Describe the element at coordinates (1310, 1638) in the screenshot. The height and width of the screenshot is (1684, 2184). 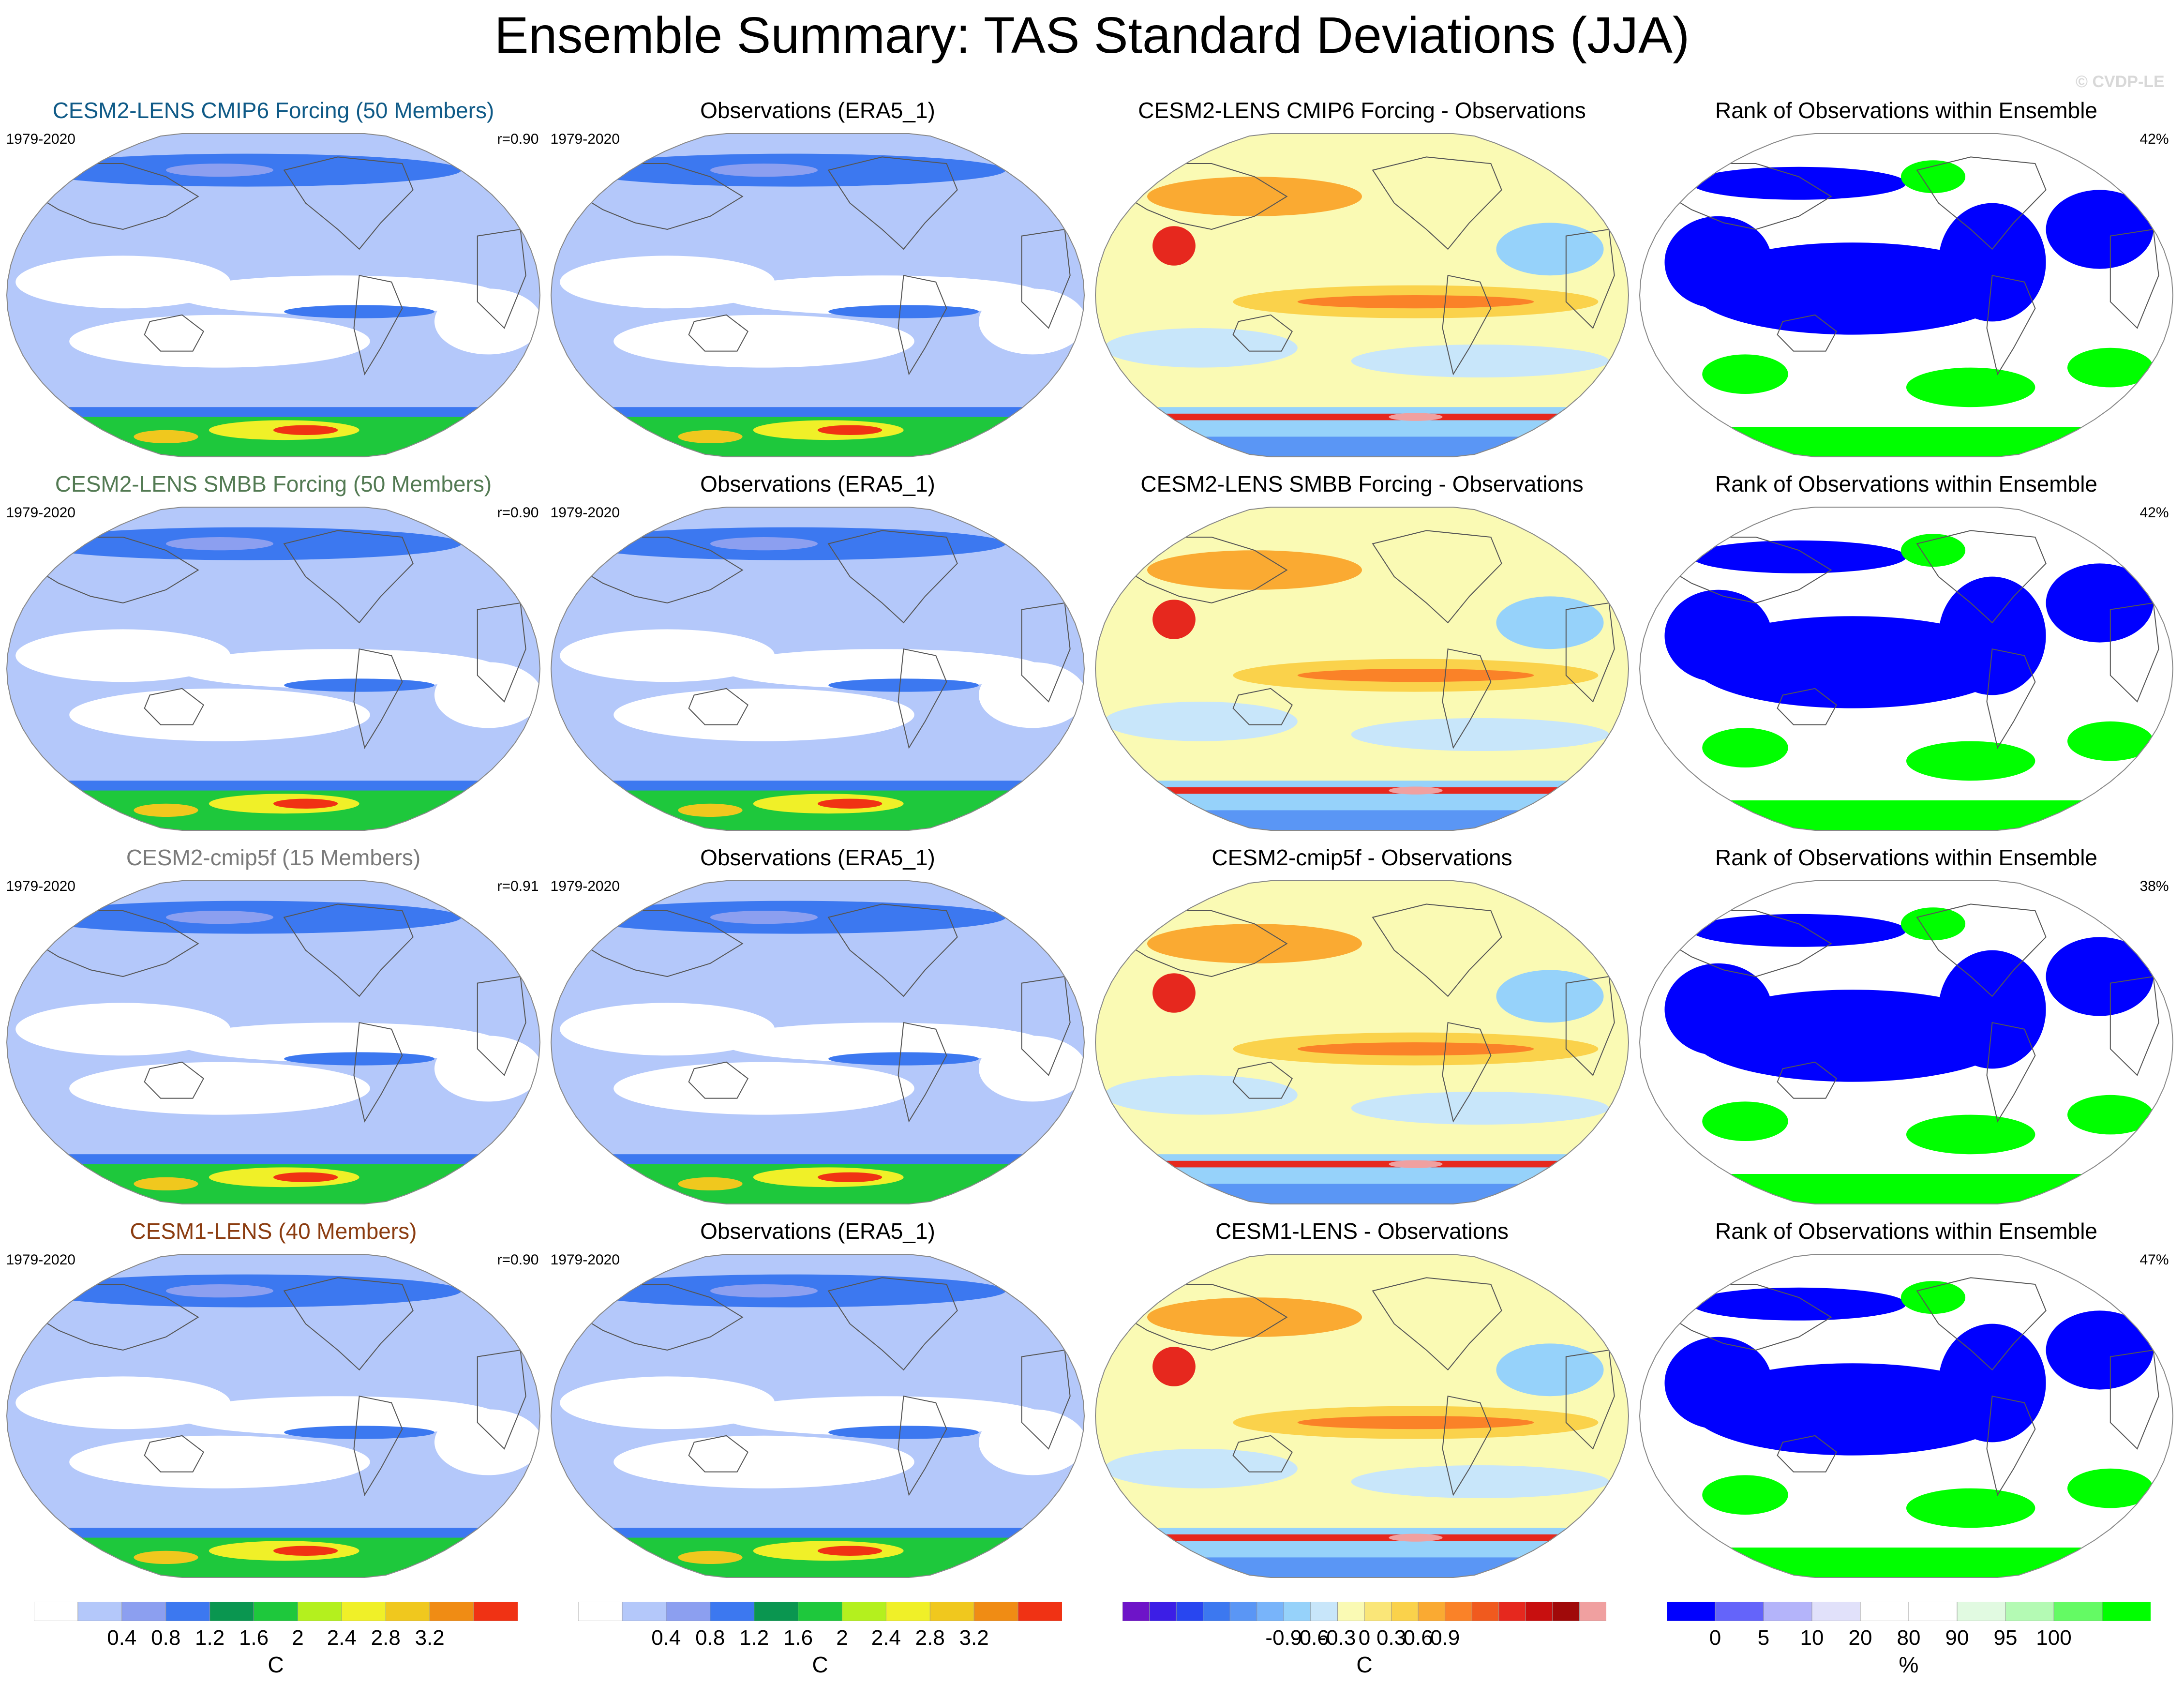
I see `colorbar-tick-label: -0.6` at that location.